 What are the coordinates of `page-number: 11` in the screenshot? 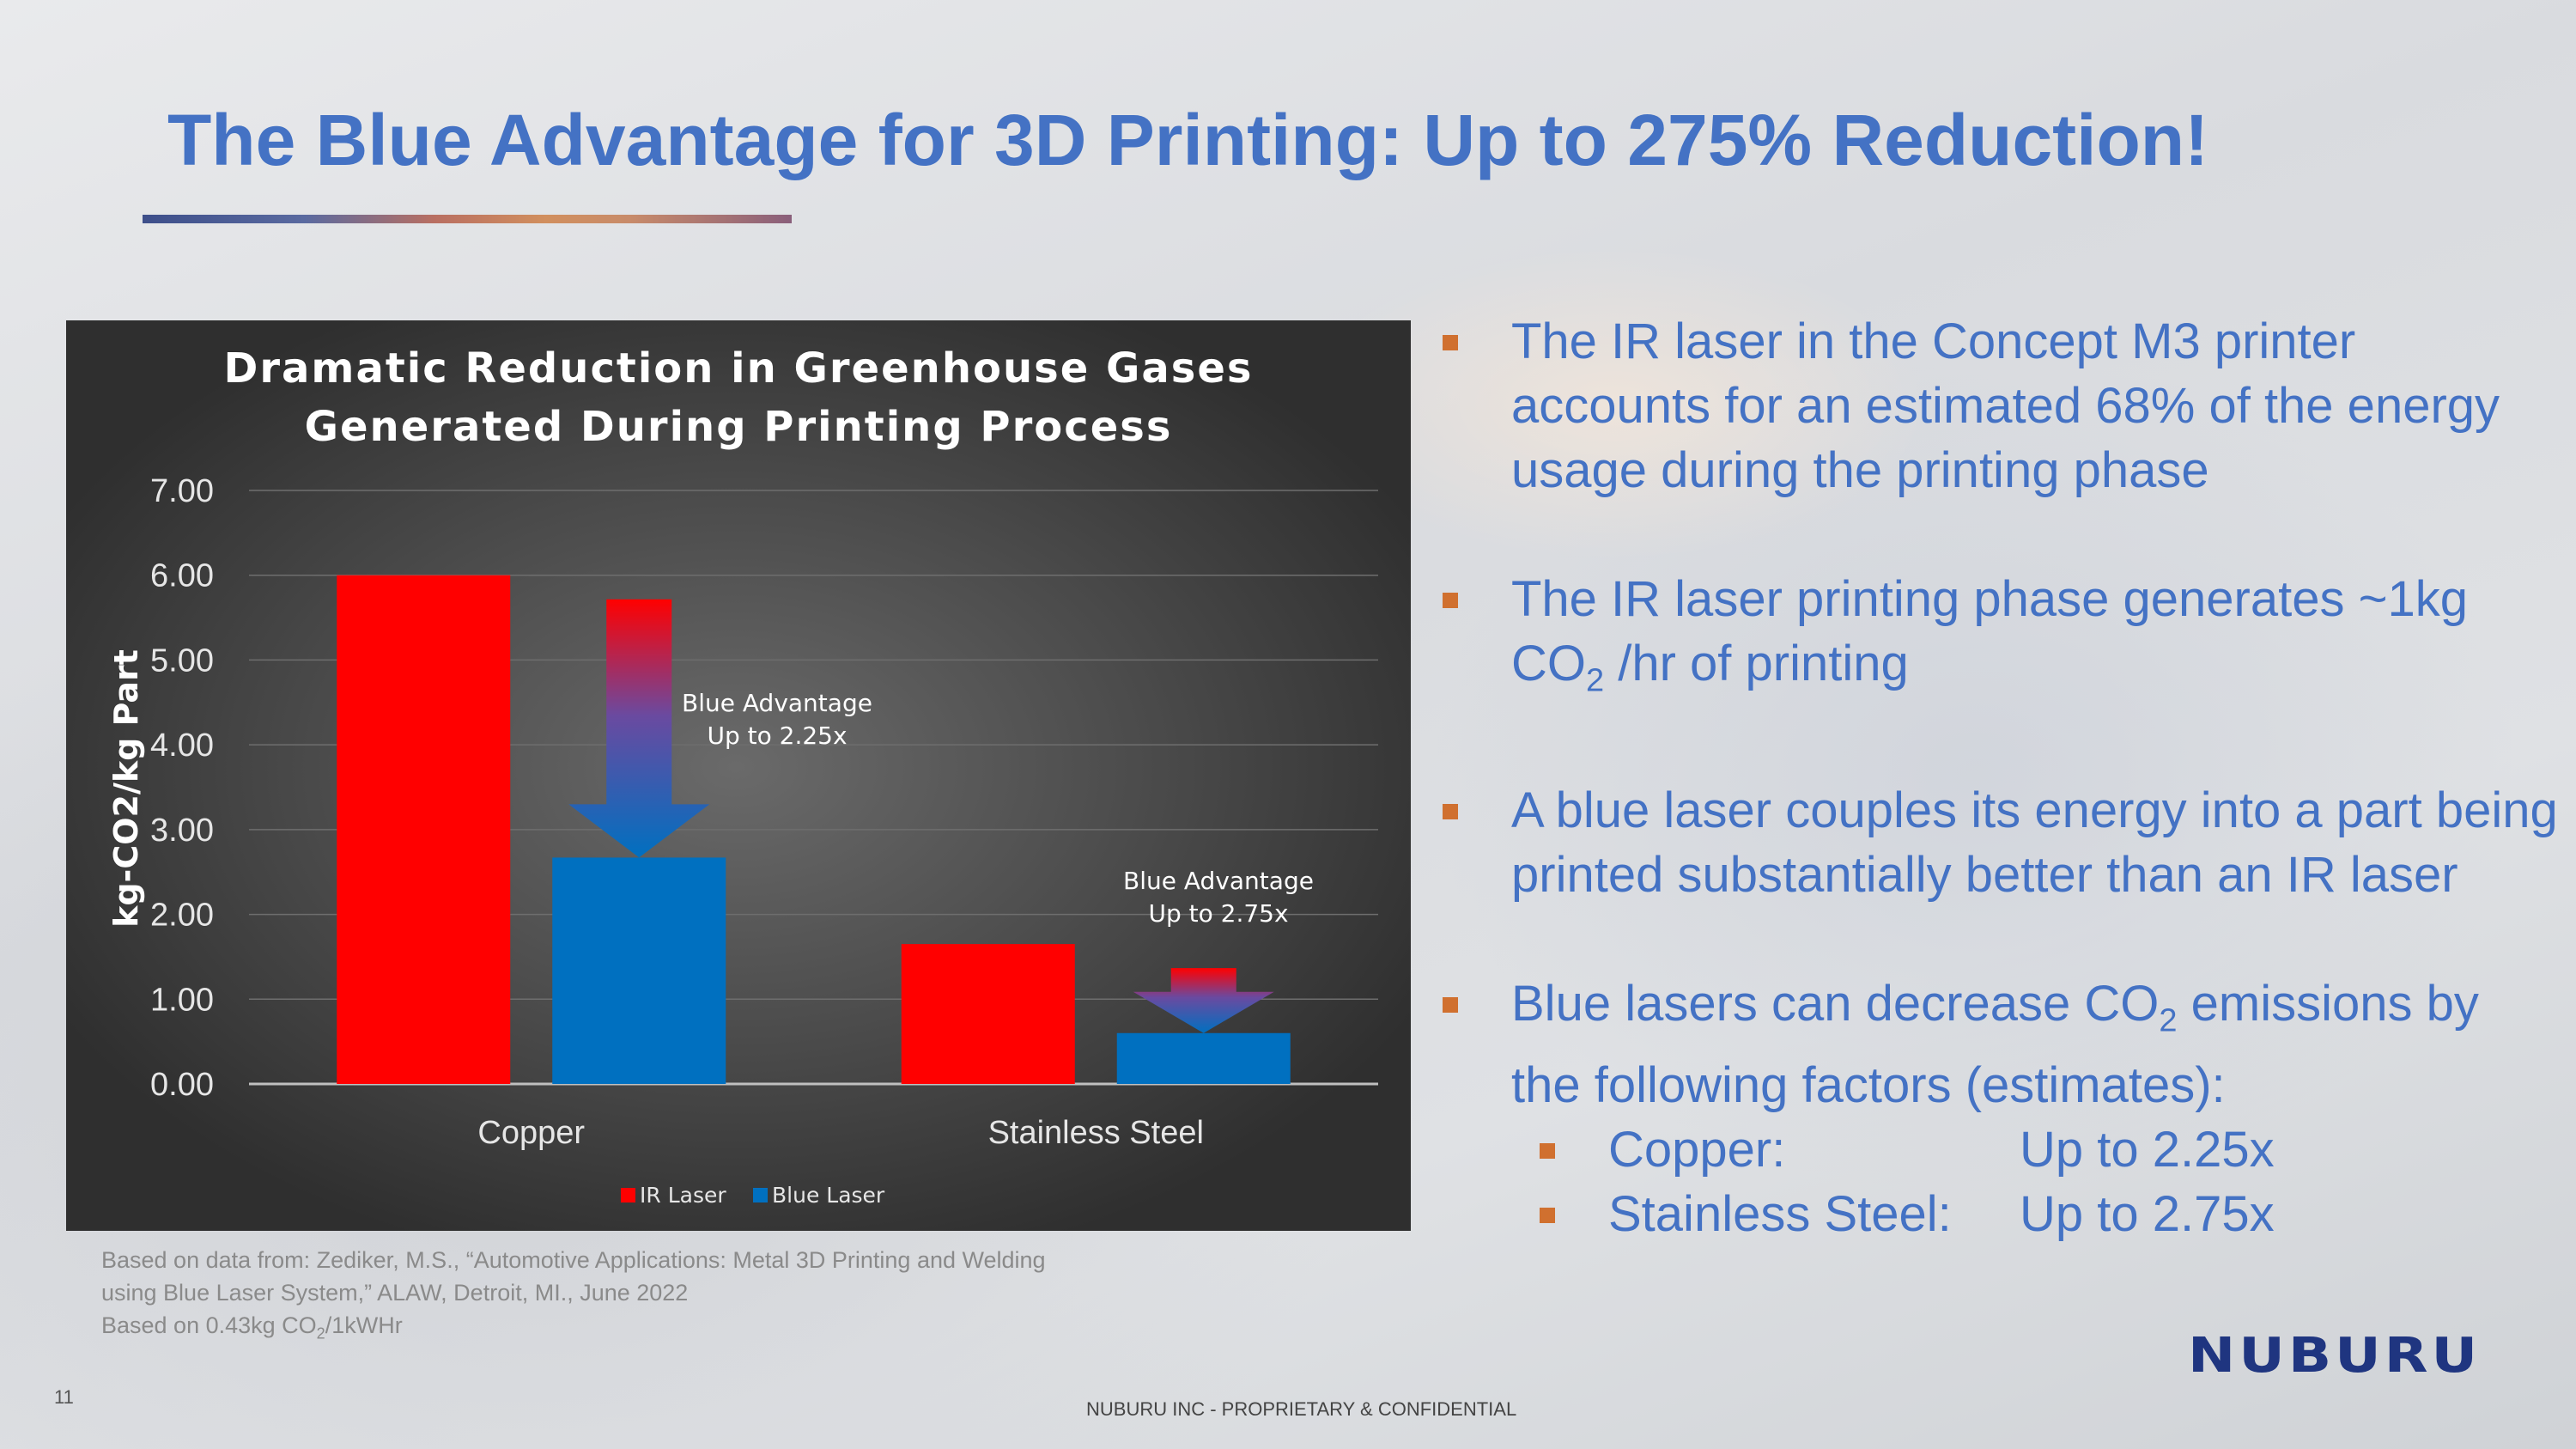 It's located at (64, 1397).